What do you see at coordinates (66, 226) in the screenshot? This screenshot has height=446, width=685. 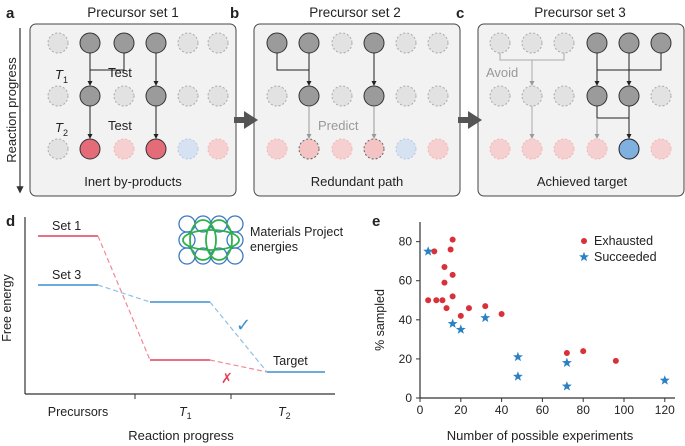 I see `set1-label: Set 1` at bounding box center [66, 226].